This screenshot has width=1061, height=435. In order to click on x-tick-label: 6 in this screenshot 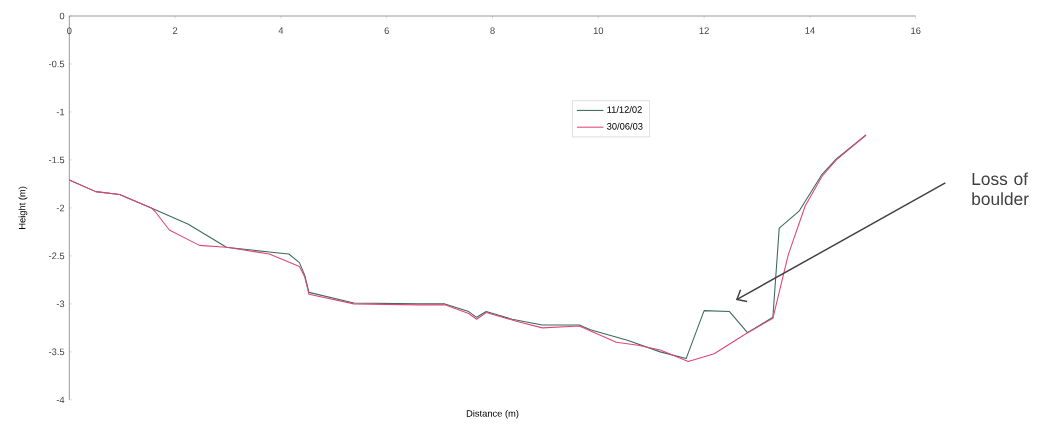, I will do `click(386, 31)`.